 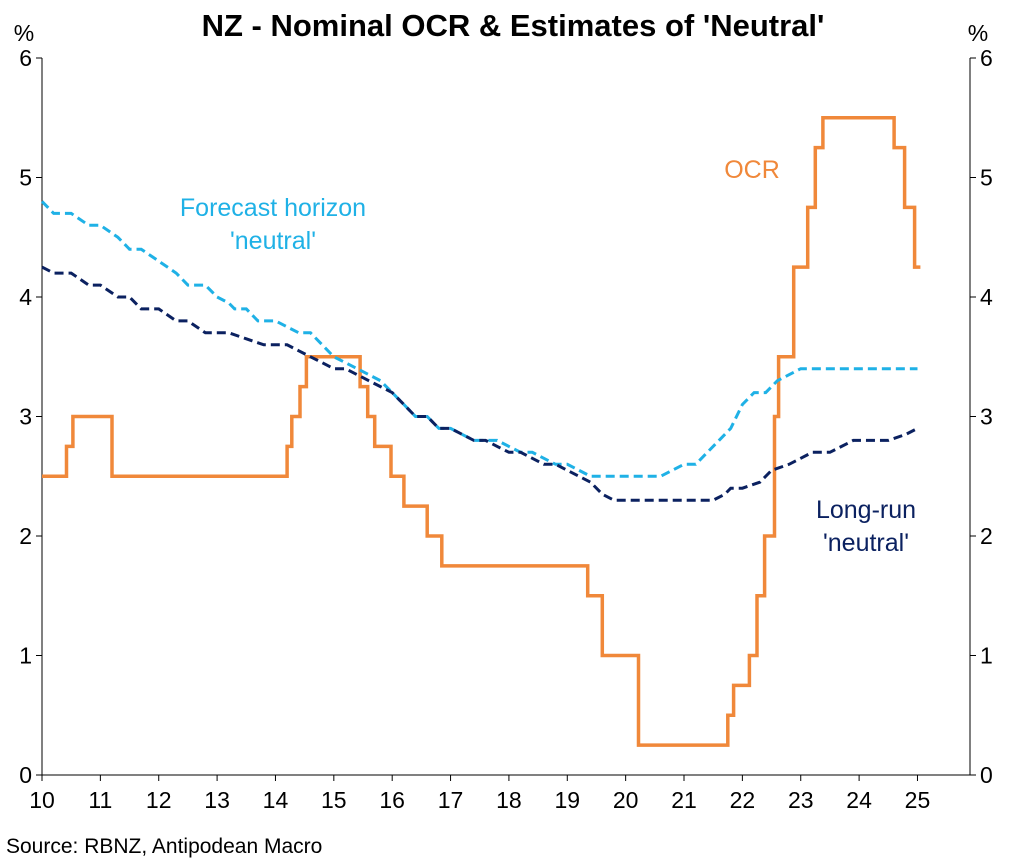 I want to click on x-tick-label: 14, so click(x=276, y=800).